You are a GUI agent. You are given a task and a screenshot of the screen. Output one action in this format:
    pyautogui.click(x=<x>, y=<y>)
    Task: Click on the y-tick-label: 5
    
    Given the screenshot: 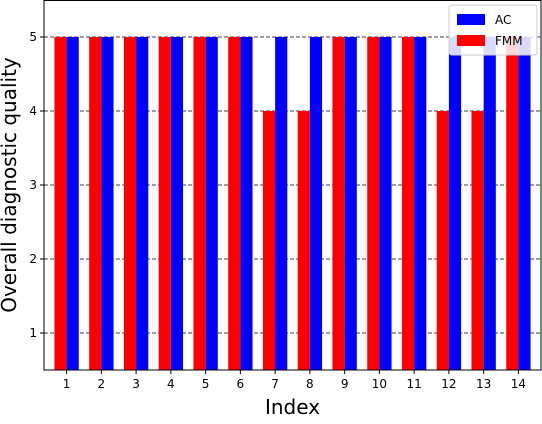 What is the action you would take?
    pyautogui.click(x=33, y=37)
    